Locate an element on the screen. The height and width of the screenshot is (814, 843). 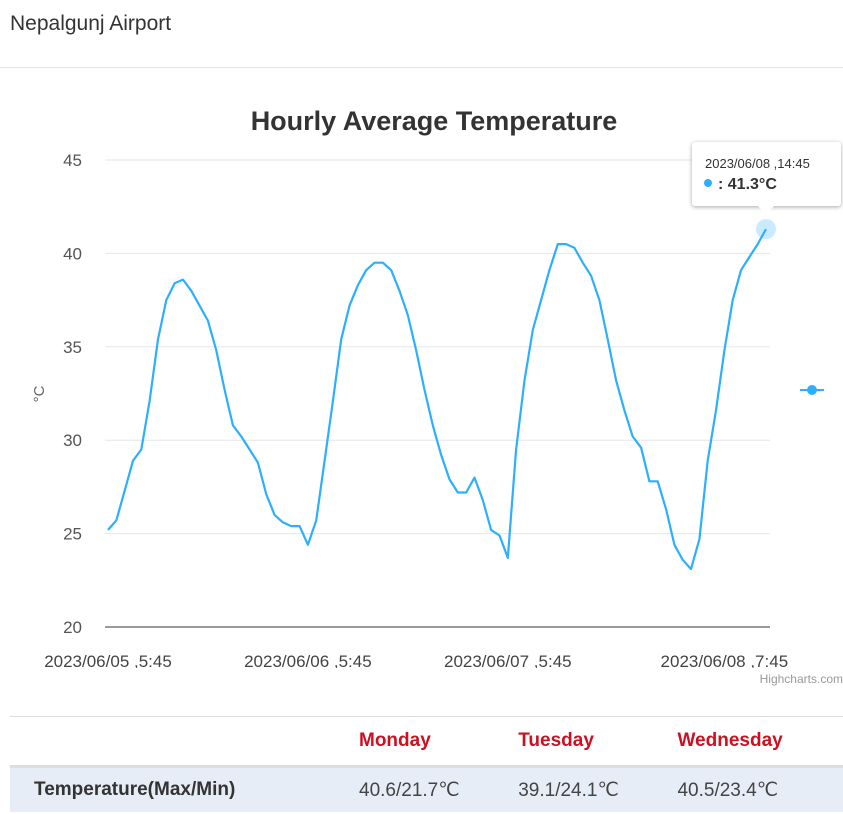
tooltip: 2023/06/08 ,14:45 : 41.3°C is located at coordinates (766, 178).